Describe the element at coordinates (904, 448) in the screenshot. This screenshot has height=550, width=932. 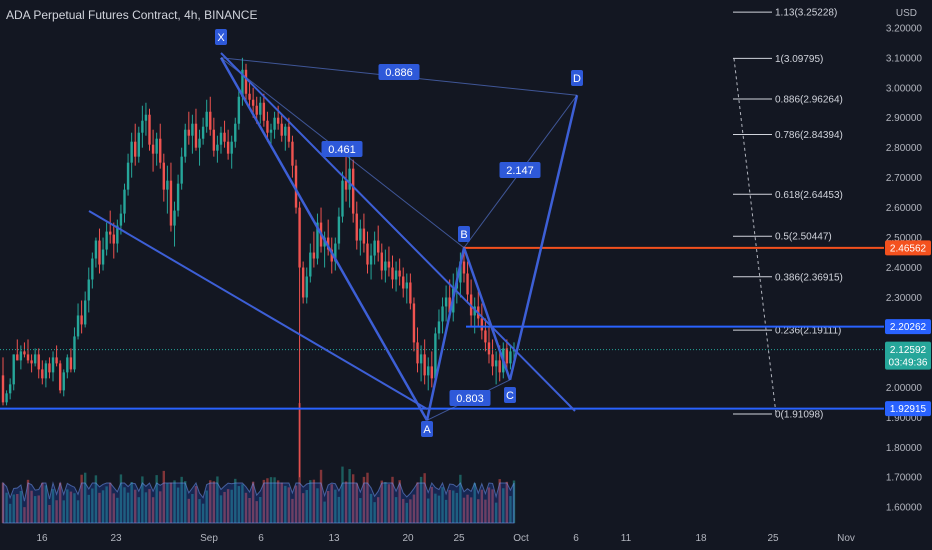
I see `y-tick-2: 1.80000` at that location.